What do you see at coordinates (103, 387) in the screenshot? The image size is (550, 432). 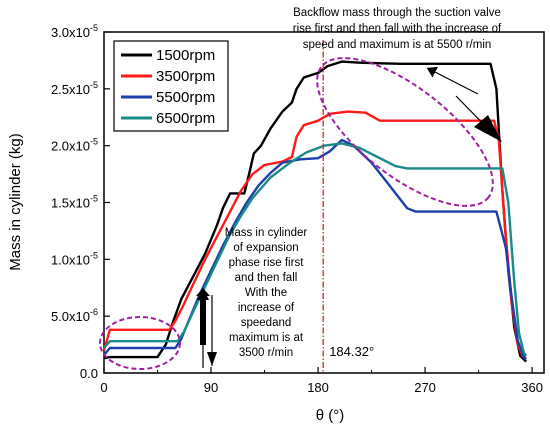 I see `x-tick-label: 0` at bounding box center [103, 387].